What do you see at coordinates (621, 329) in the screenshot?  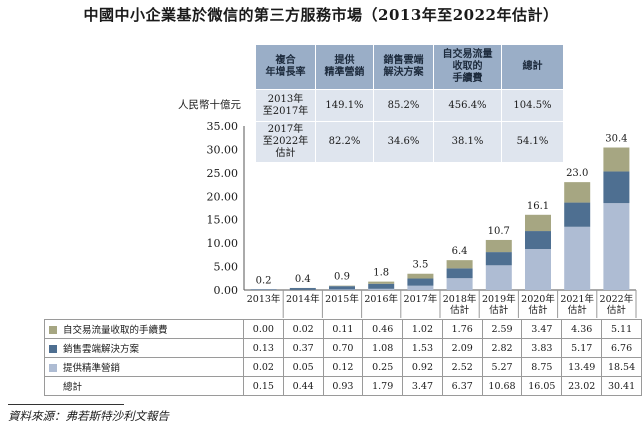 I see `data-table-cell: 5.11` at bounding box center [621, 329].